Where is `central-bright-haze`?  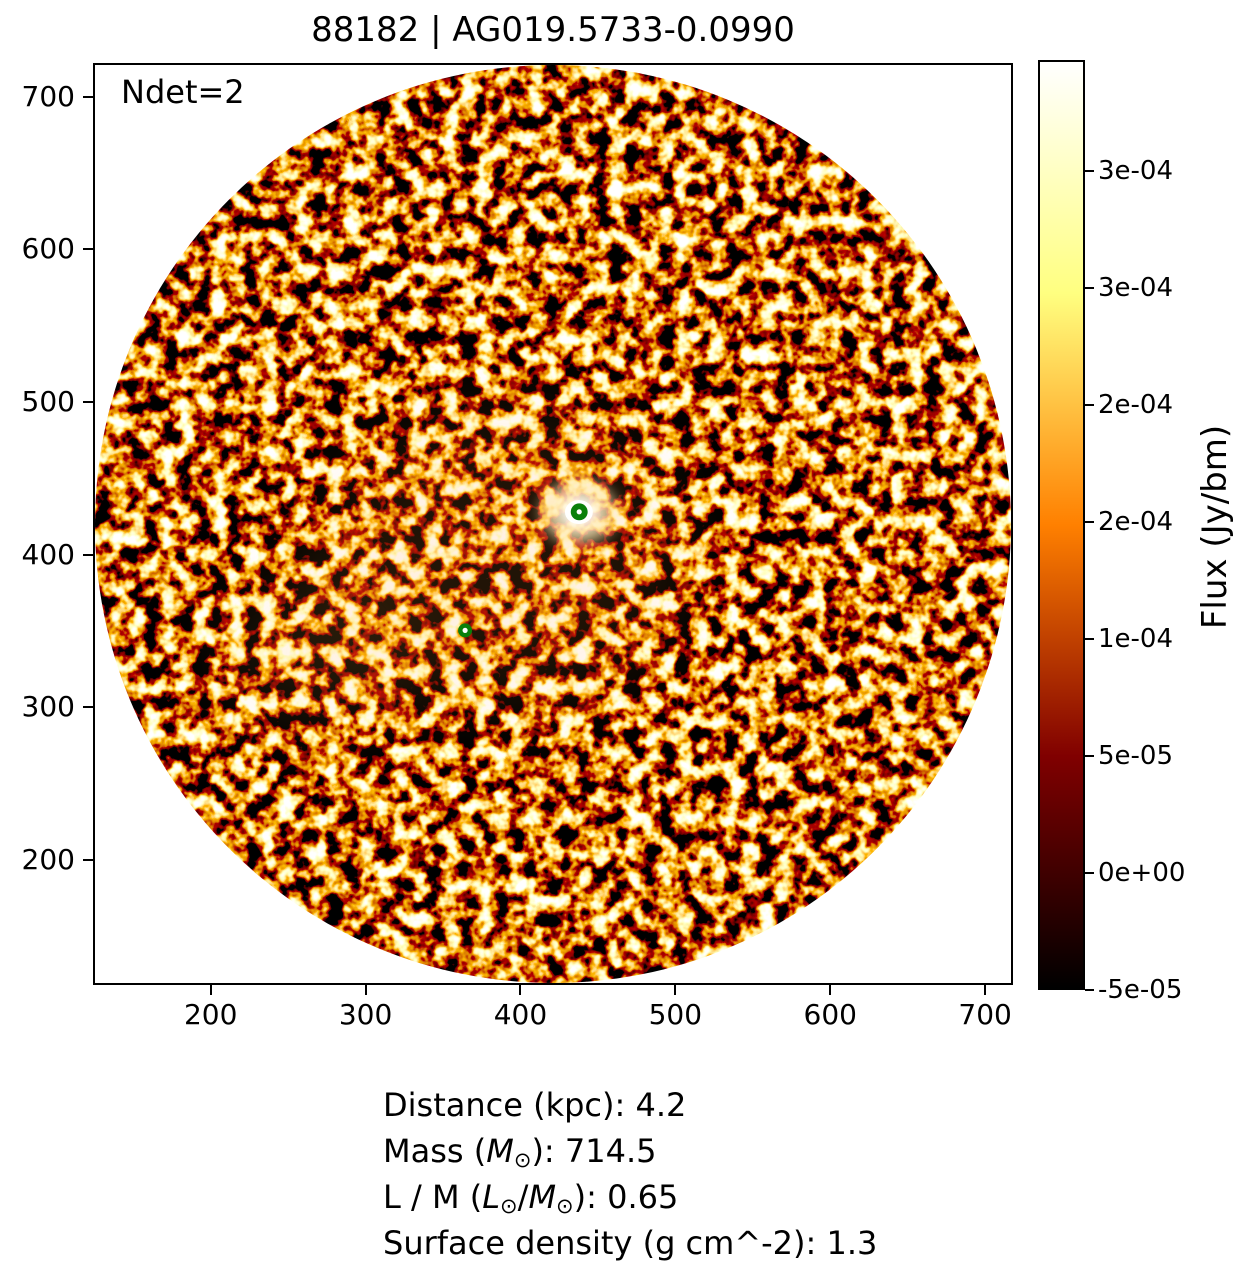 central-bright-haze is located at coordinates (503, 558).